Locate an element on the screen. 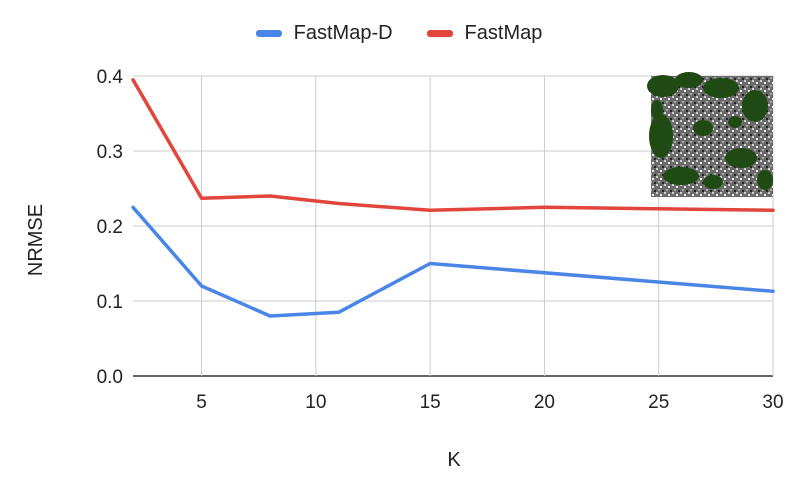 The height and width of the screenshot is (481, 798). x-tick-label: 25 is located at coordinates (658, 402).